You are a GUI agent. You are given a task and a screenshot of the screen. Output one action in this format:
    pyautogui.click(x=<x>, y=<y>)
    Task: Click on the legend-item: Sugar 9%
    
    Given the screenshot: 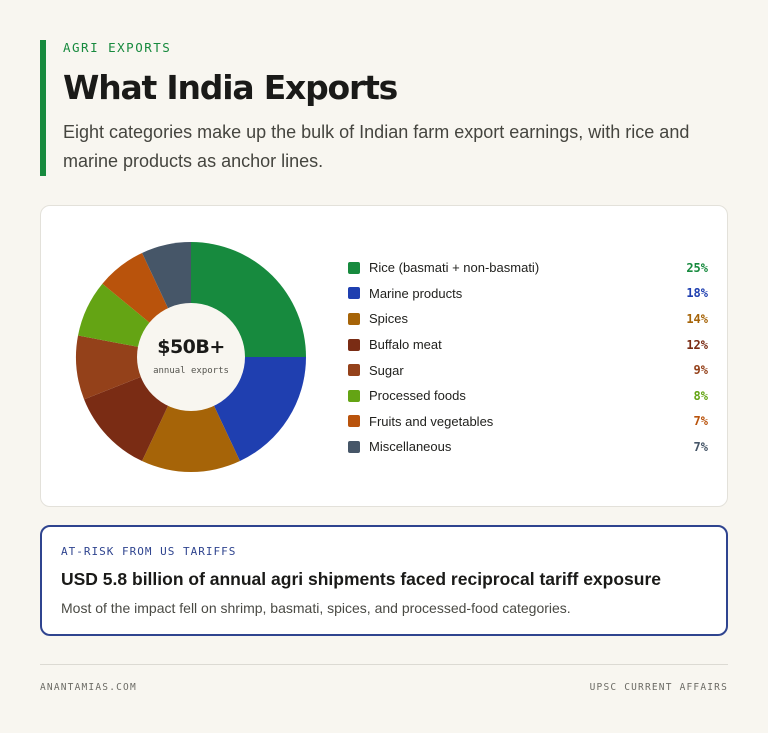 What is the action you would take?
    pyautogui.click(x=528, y=370)
    